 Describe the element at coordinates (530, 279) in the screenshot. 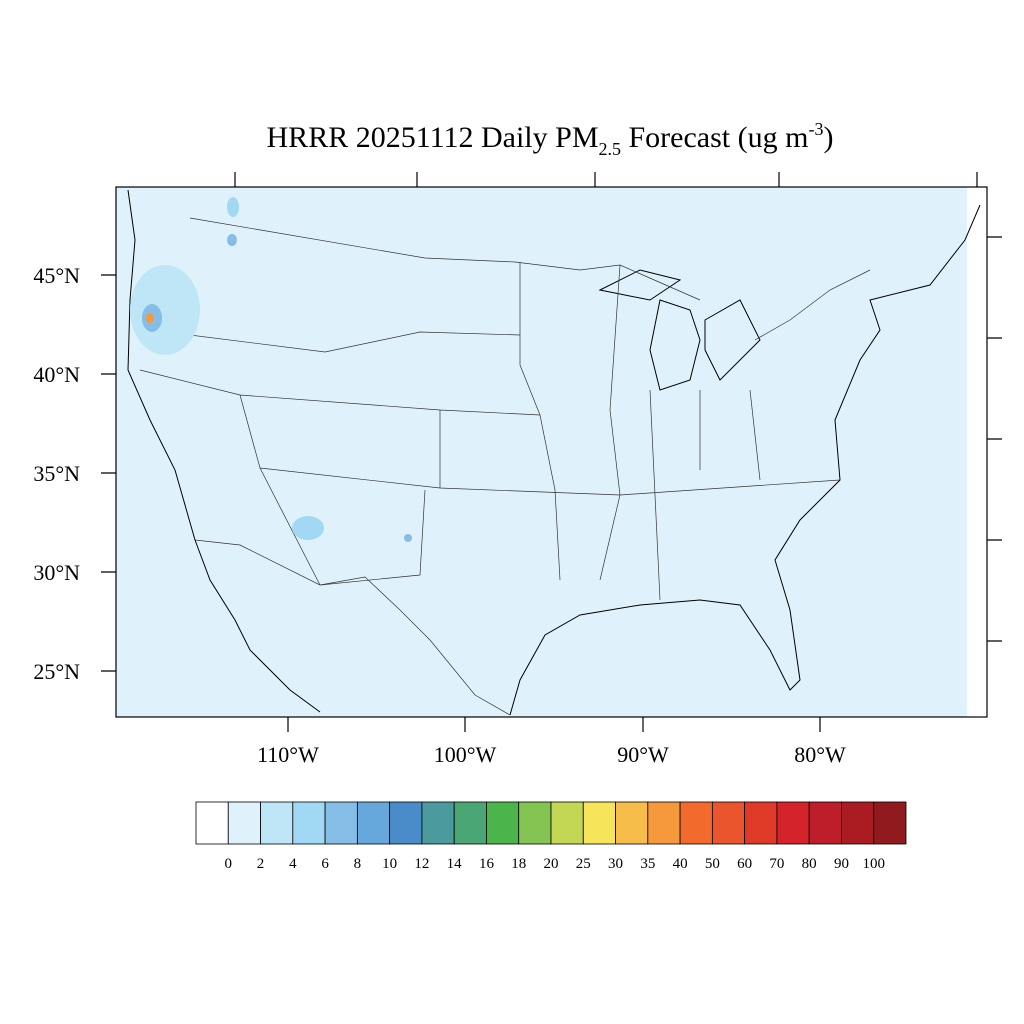

I see `canada-border` at that location.